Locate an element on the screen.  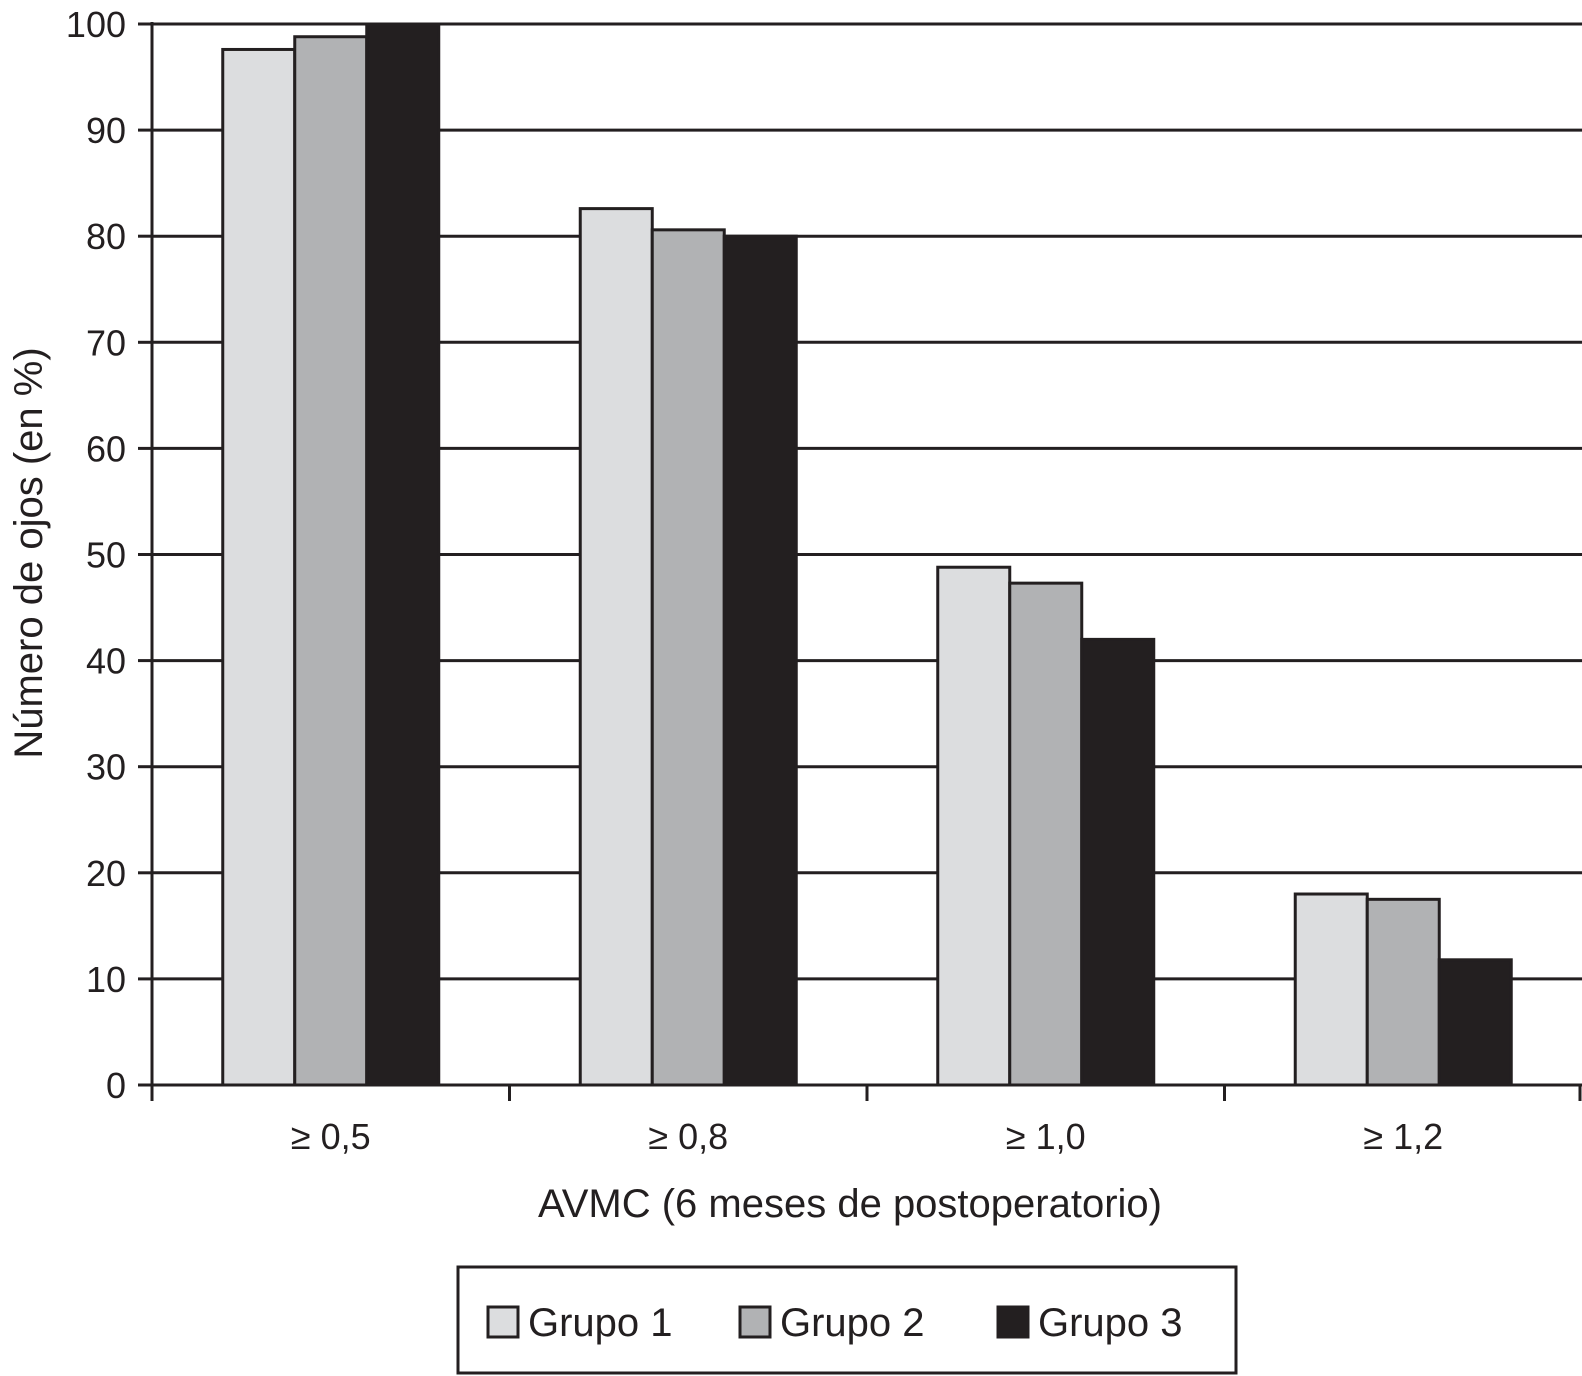
x-tick-label: ≥ 1,0 is located at coordinates (1046, 1136).